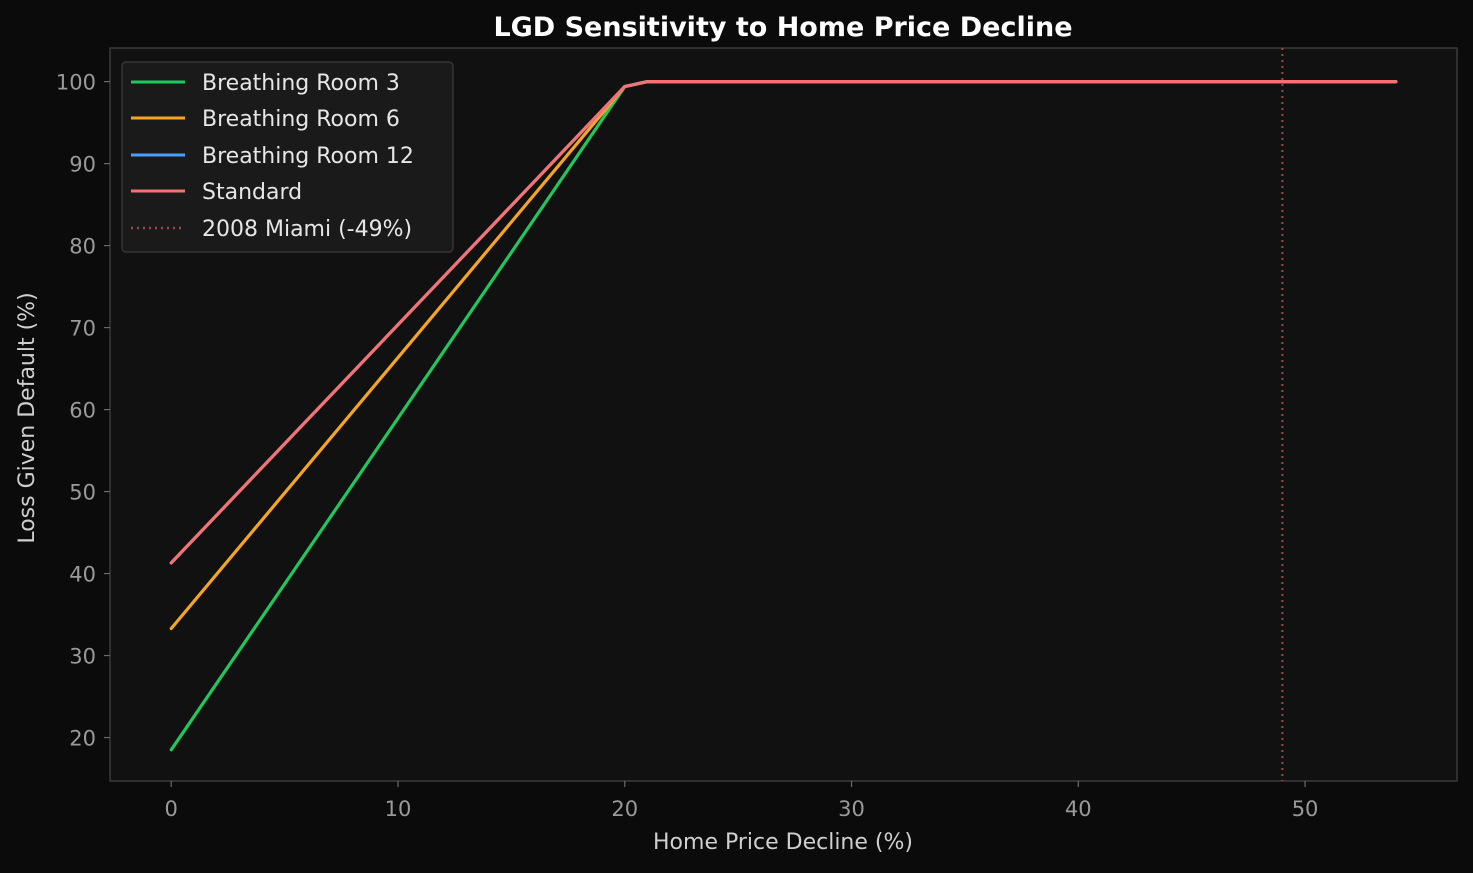 The width and height of the screenshot is (1473, 873). I want to click on y-tick-label: 40, so click(82, 575).